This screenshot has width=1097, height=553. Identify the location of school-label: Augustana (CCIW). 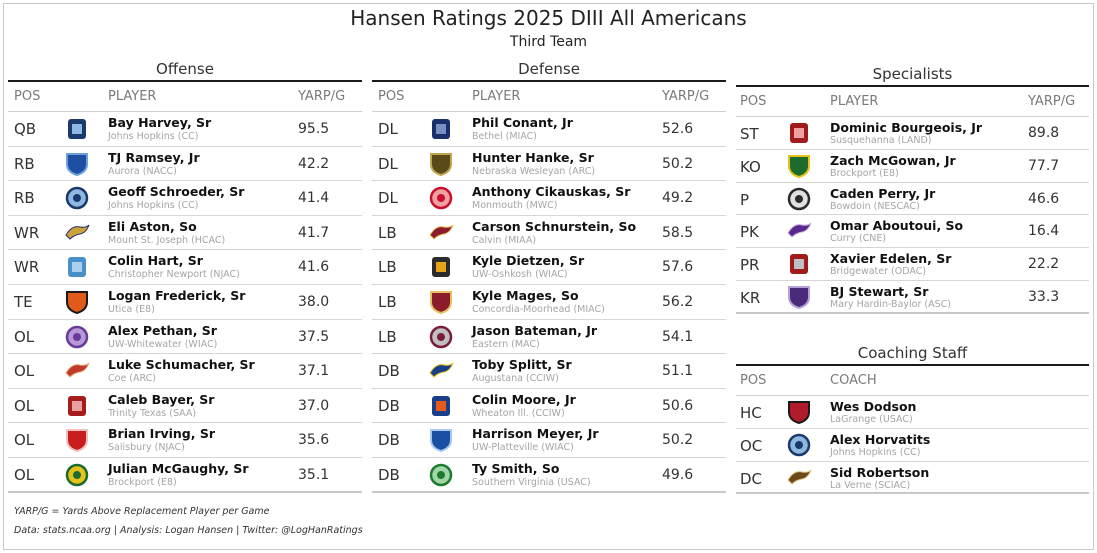
(515, 379).